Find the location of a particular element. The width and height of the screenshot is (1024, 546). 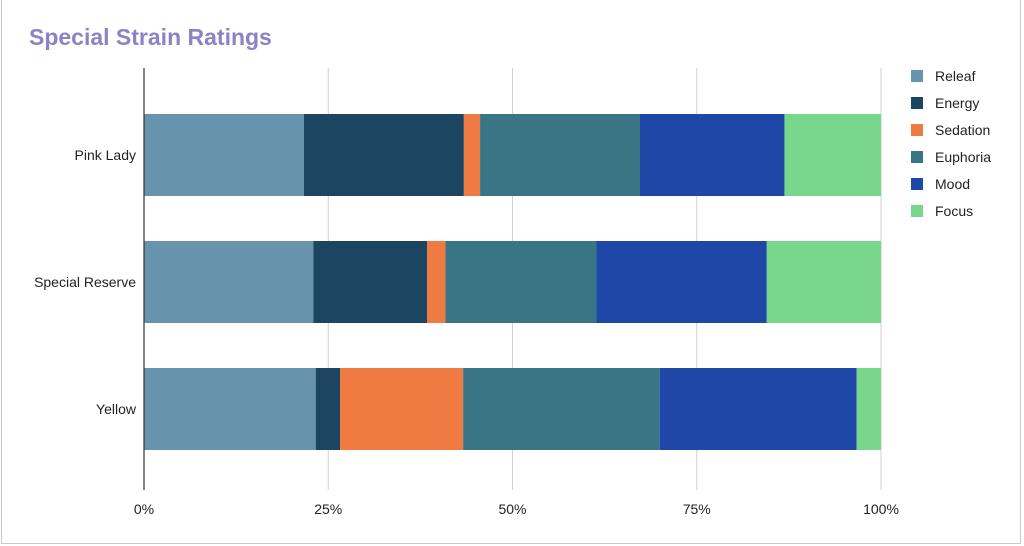

legend-label: Energy is located at coordinates (957, 103).